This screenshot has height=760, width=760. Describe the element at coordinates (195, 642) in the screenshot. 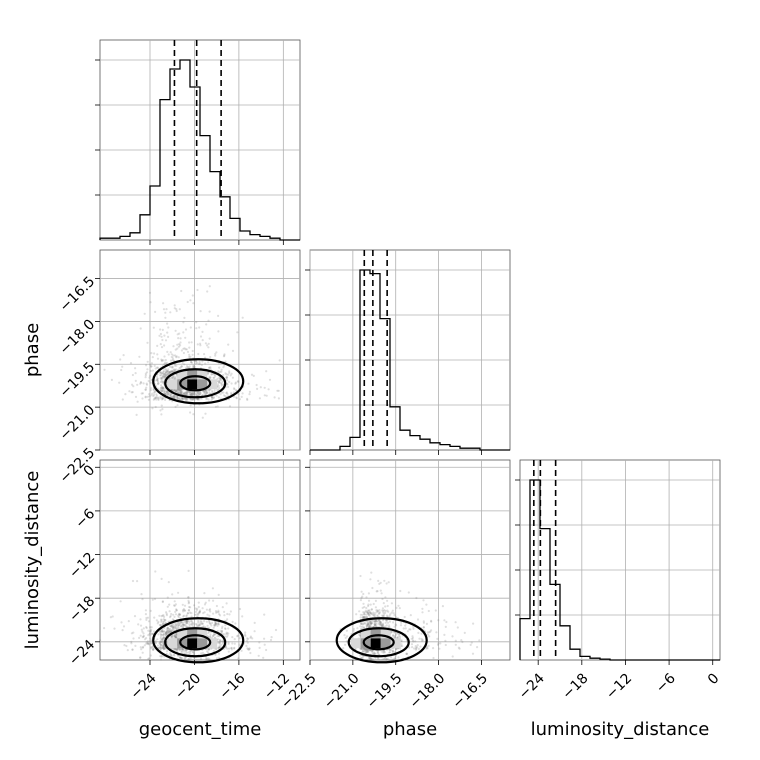

I see `contour-middle-luminosity_distance-vs-geocent_time` at that location.